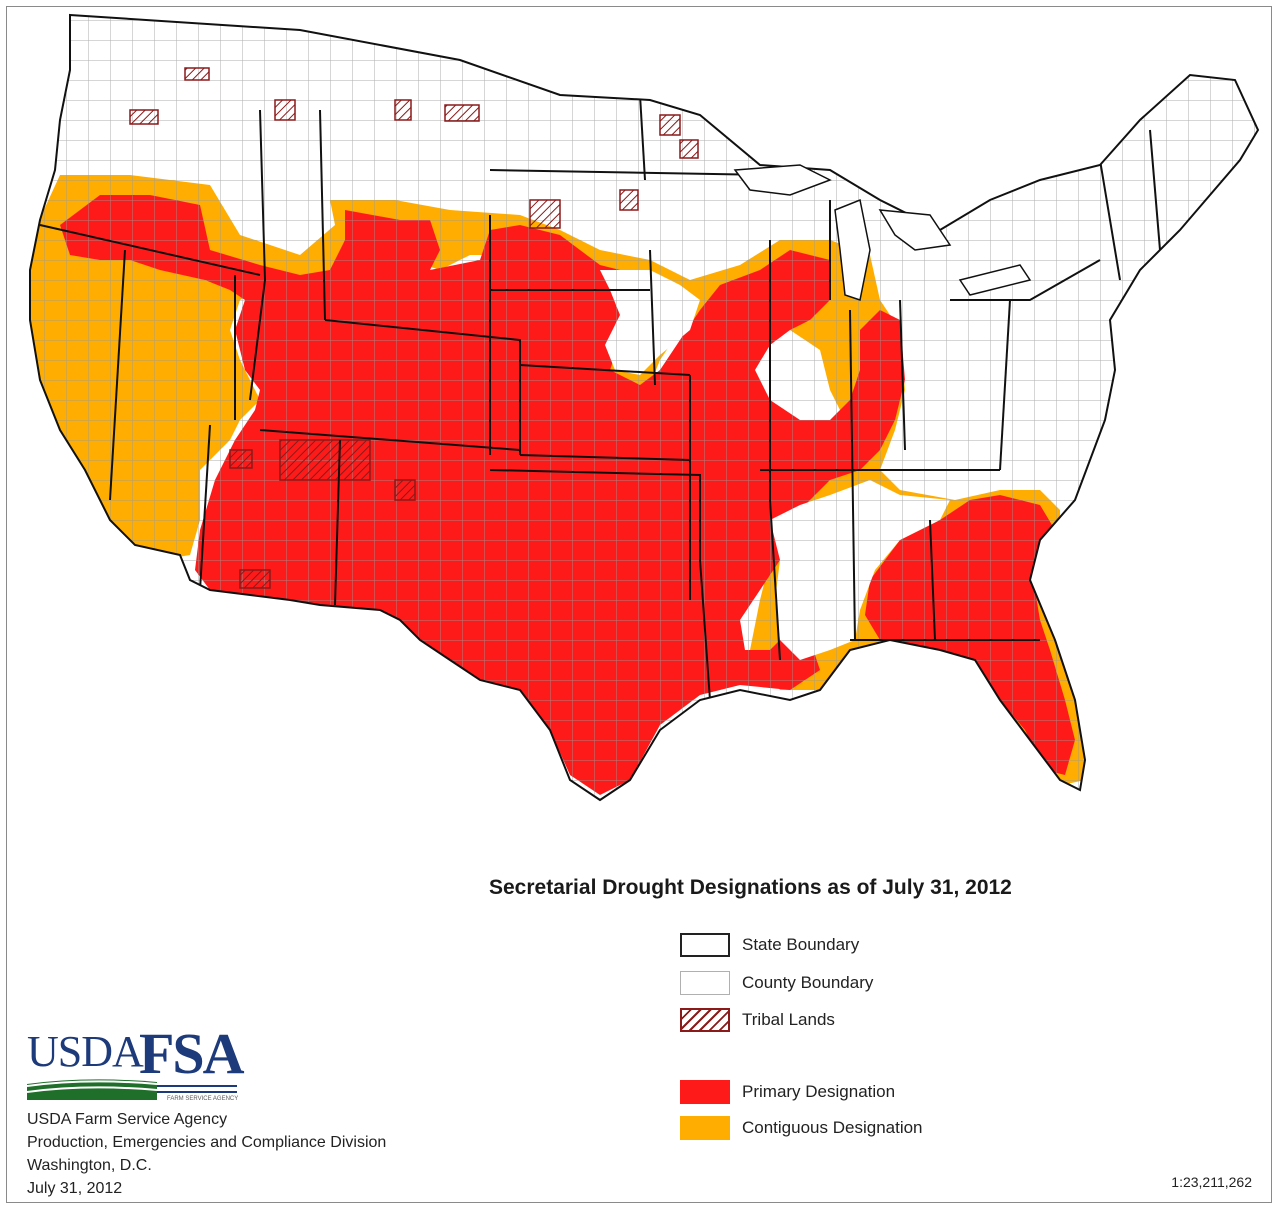  I want to click on legend-label-tribal: Tribal Lands, so click(788, 1019).